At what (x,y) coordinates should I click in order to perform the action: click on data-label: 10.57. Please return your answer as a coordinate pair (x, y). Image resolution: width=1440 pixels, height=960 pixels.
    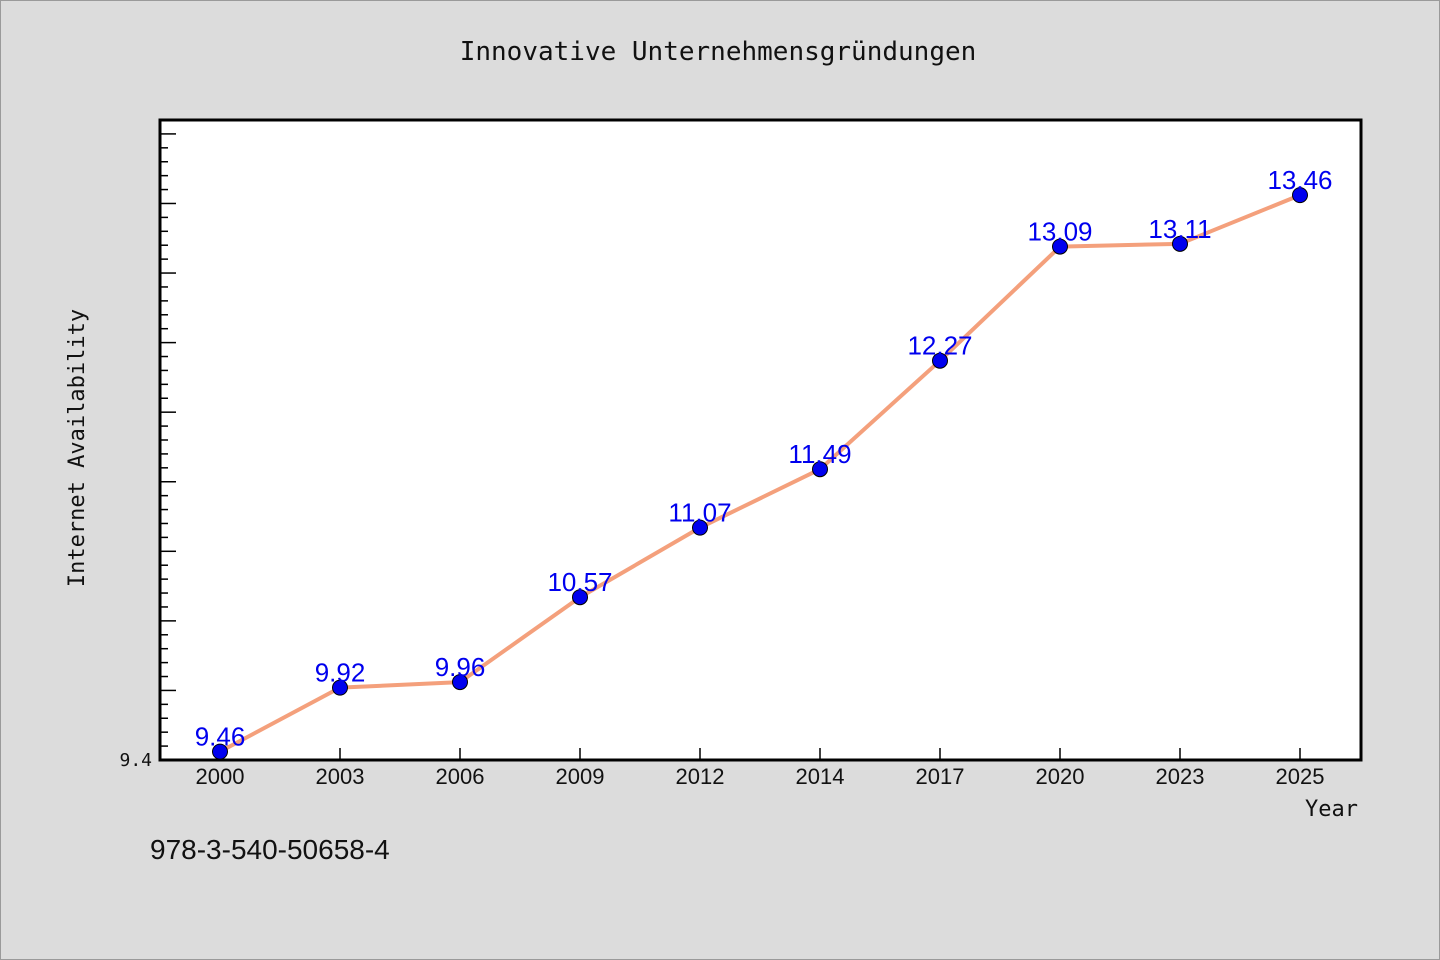
    Looking at the image, I should click on (579, 582).